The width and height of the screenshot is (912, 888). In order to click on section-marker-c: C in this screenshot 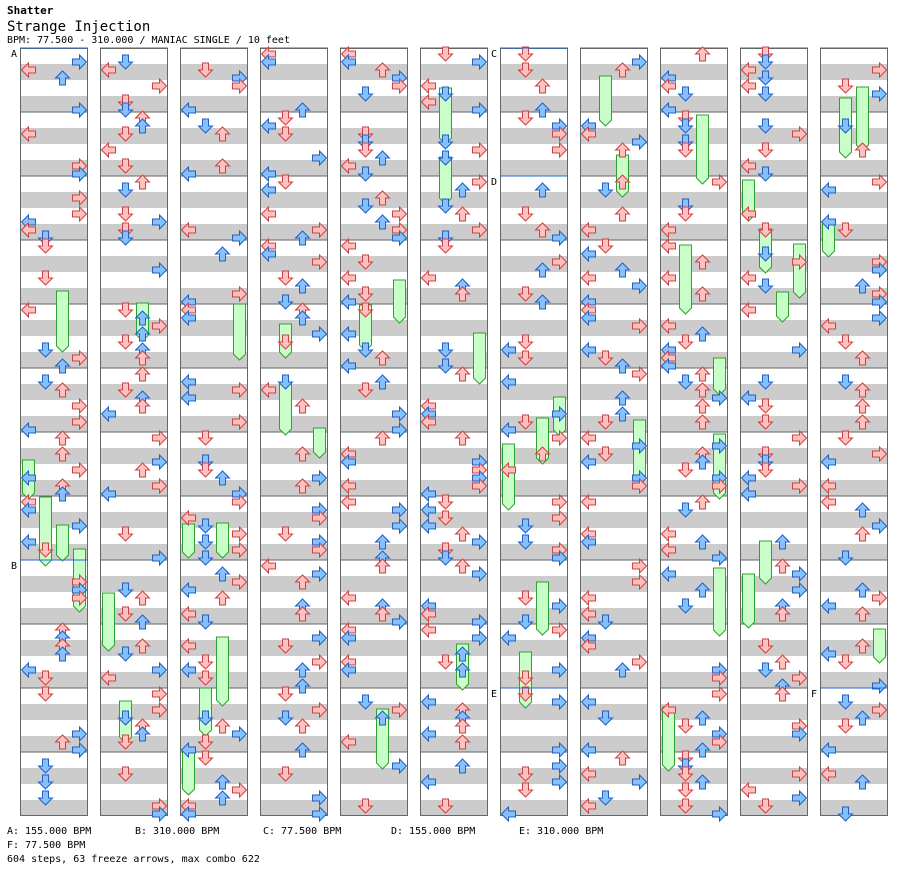, I will do `click(494, 54)`.